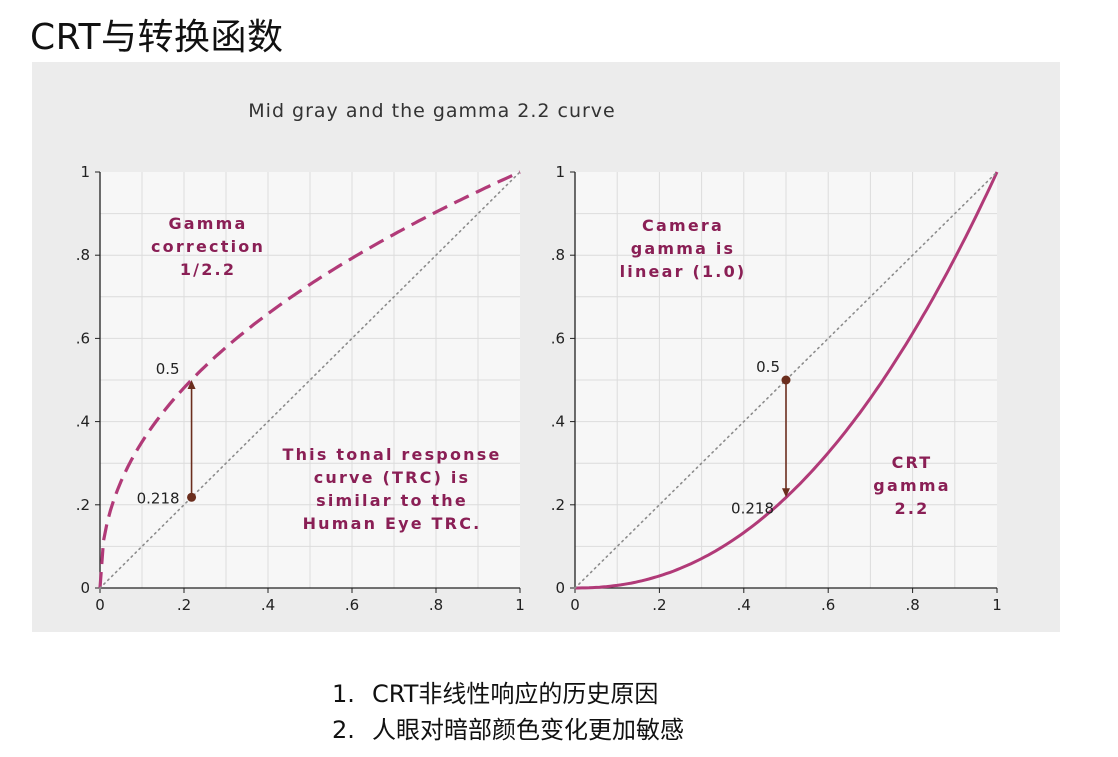 The image size is (1118, 757). What do you see at coordinates (208, 269) in the screenshot?
I see `annotation-line: 1/2.2` at bounding box center [208, 269].